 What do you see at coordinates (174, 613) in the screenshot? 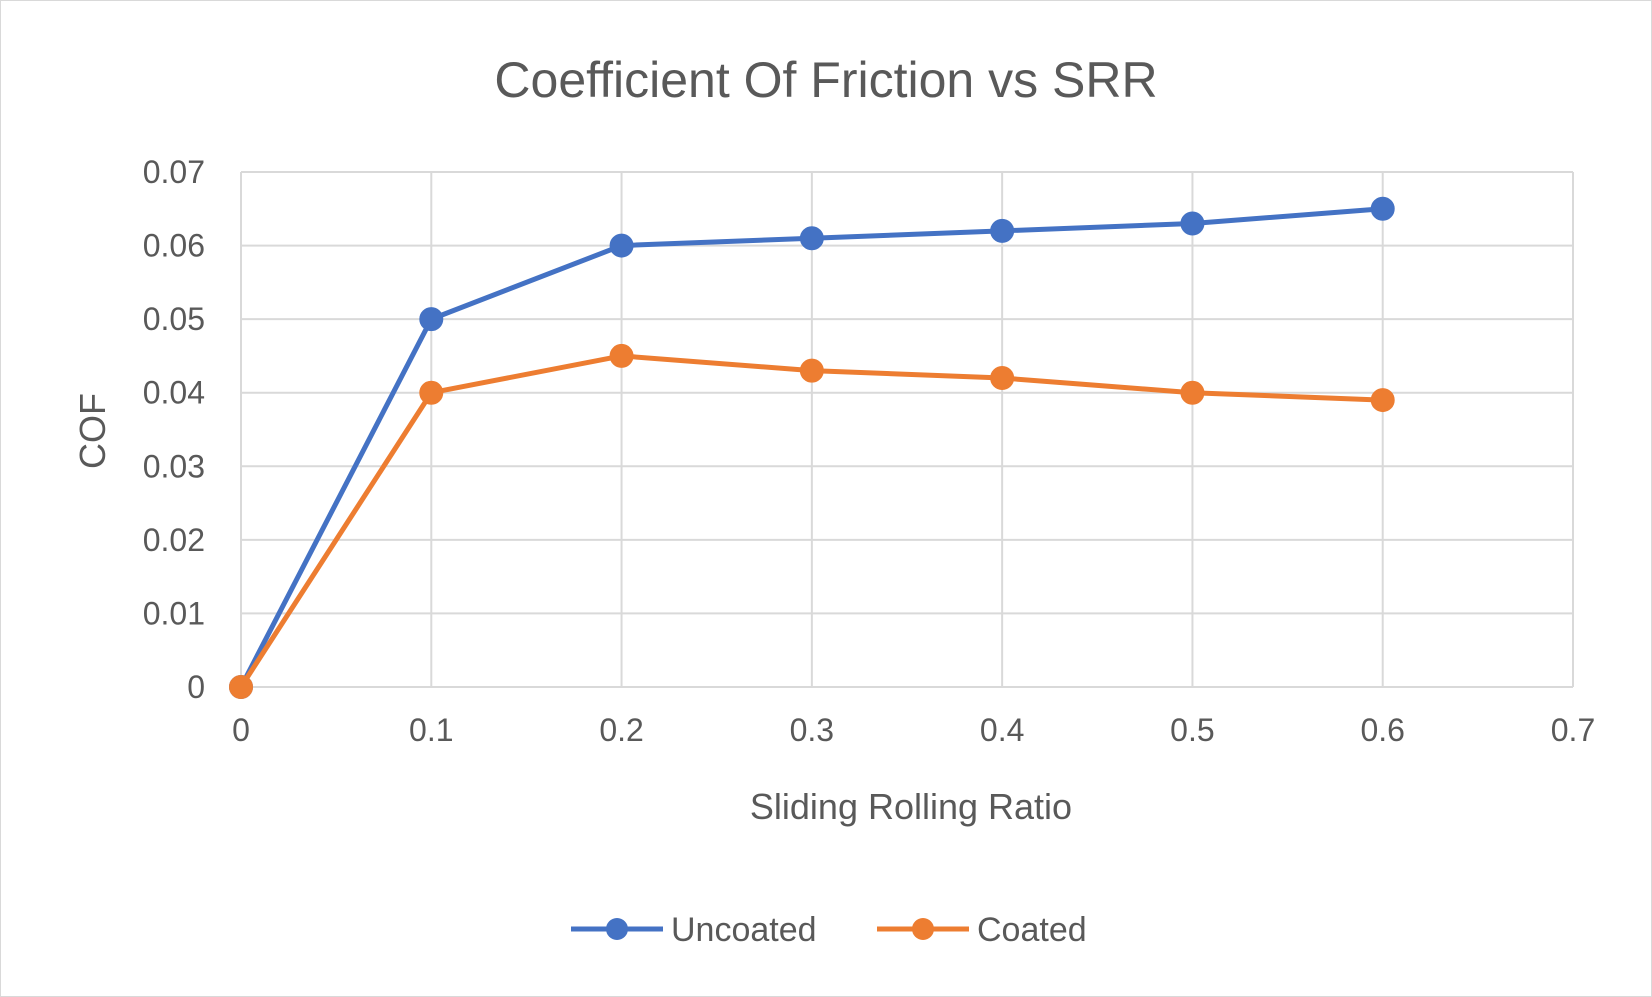
I see `y-tick-label: 0.01` at bounding box center [174, 613].